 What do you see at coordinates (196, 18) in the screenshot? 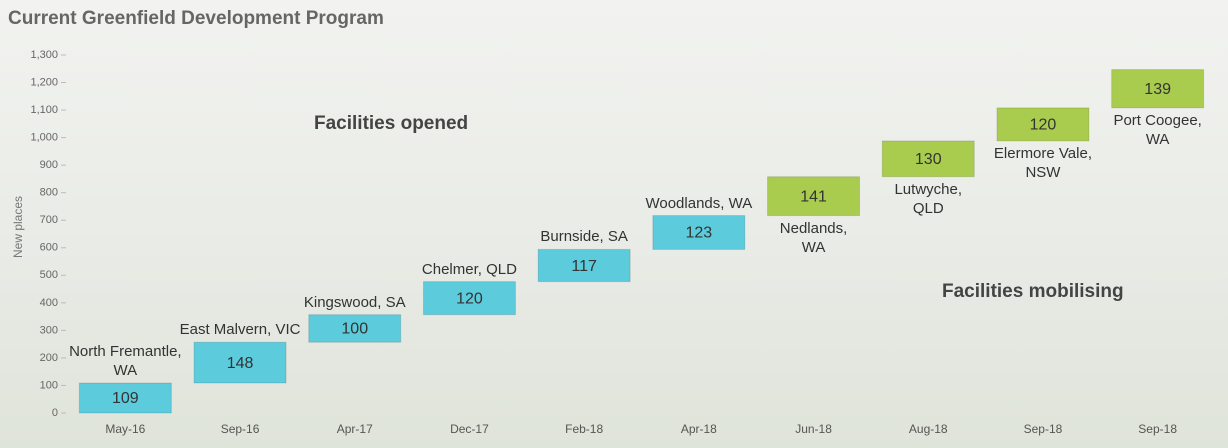
I see `chart-title: Current Greenfield Development Program` at bounding box center [196, 18].